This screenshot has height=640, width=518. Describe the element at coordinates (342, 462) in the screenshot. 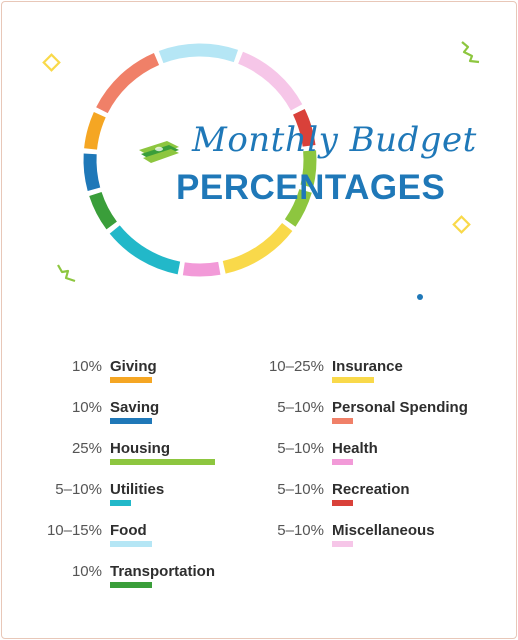

I see `legend-bar-health` at that location.